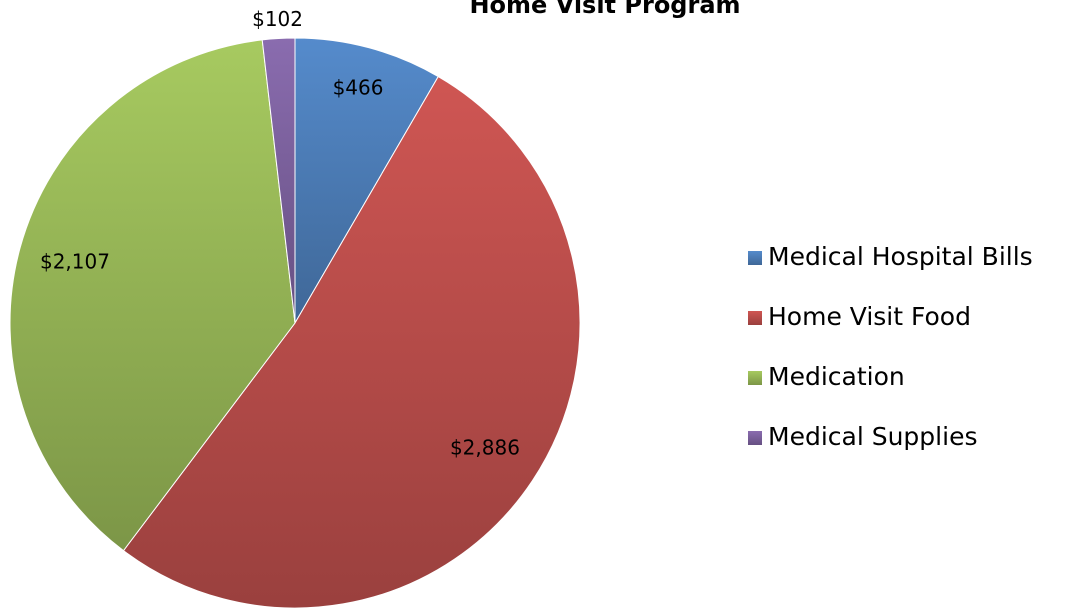 The width and height of the screenshot is (1081, 611). What do you see at coordinates (872, 436) in the screenshot?
I see `legend-label: Medical Supplies` at bounding box center [872, 436].